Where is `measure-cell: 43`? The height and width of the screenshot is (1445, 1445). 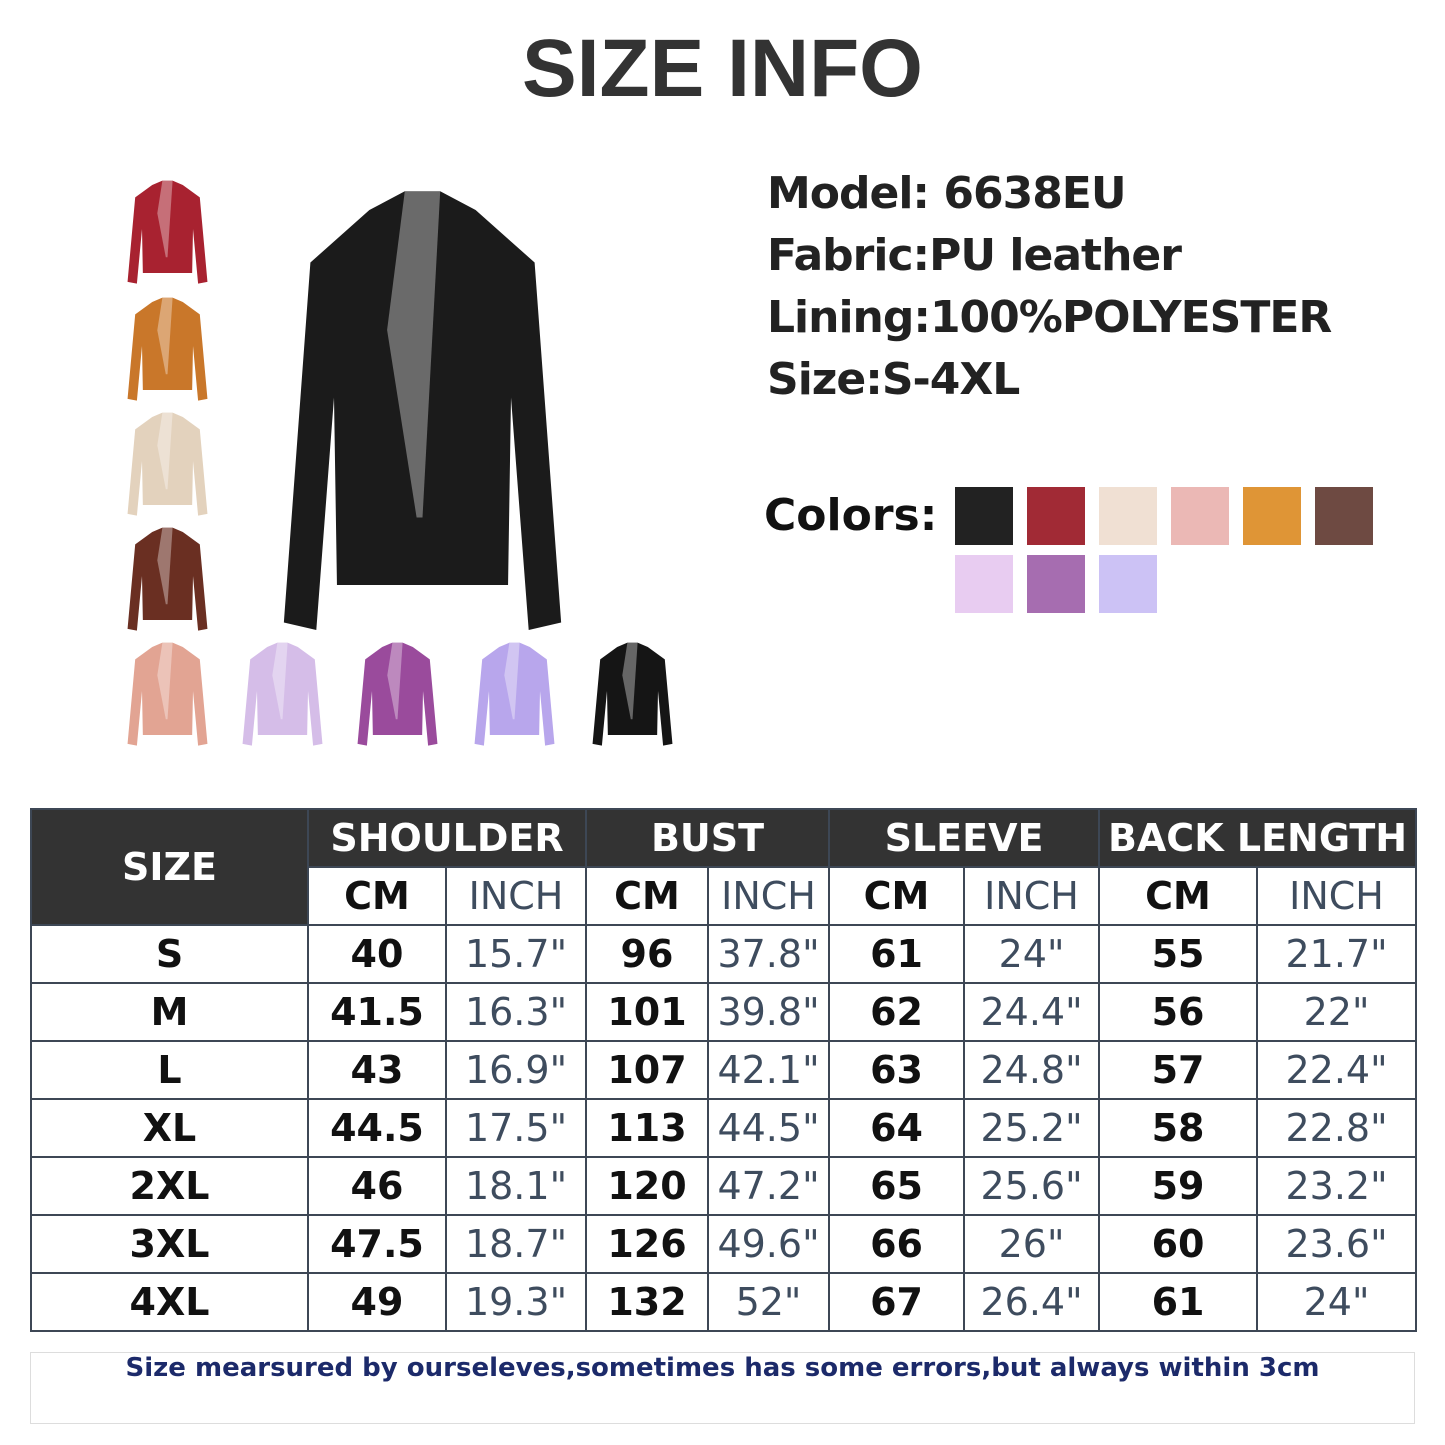
measure-cell: 43 is located at coordinates (377, 1070).